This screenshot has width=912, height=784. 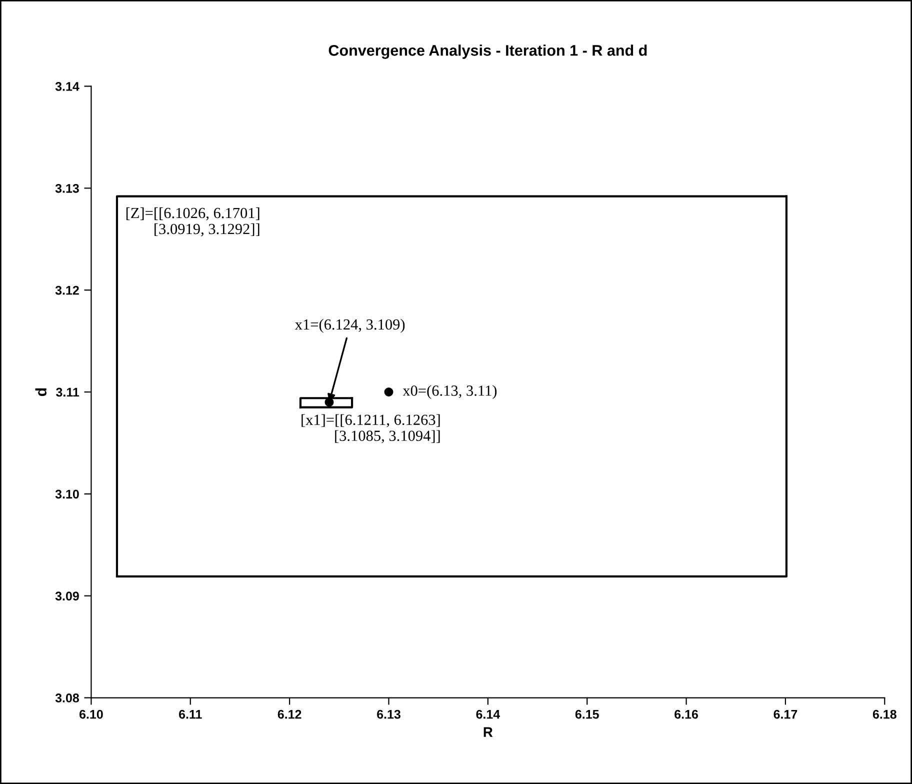 I want to click on x-tick-label: 6.17, so click(x=786, y=714).